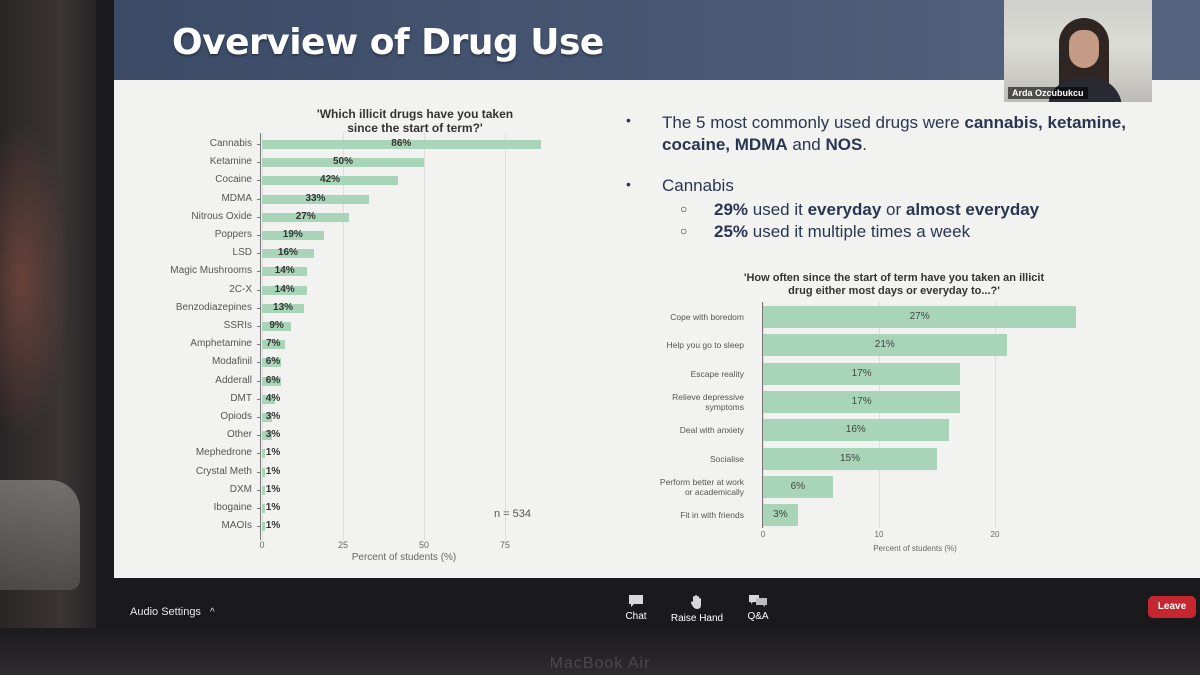  What do you see at coordinates (189, 345) in the screenshot?
I see `drugs-bar-row: Amphetamine` at bounding box center [189, 345].